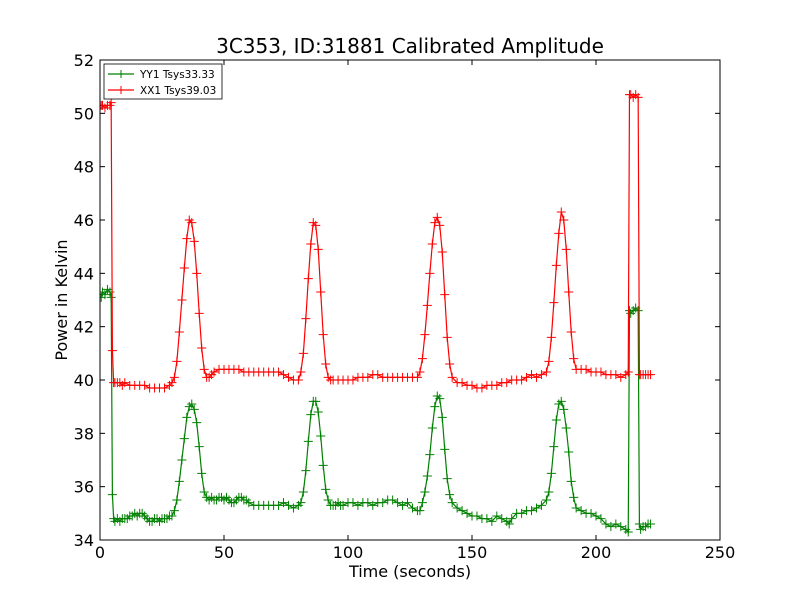  Describe the element at coordinates (472, 552) in the screenshot. I see `x-tick-label: 150` at that location.